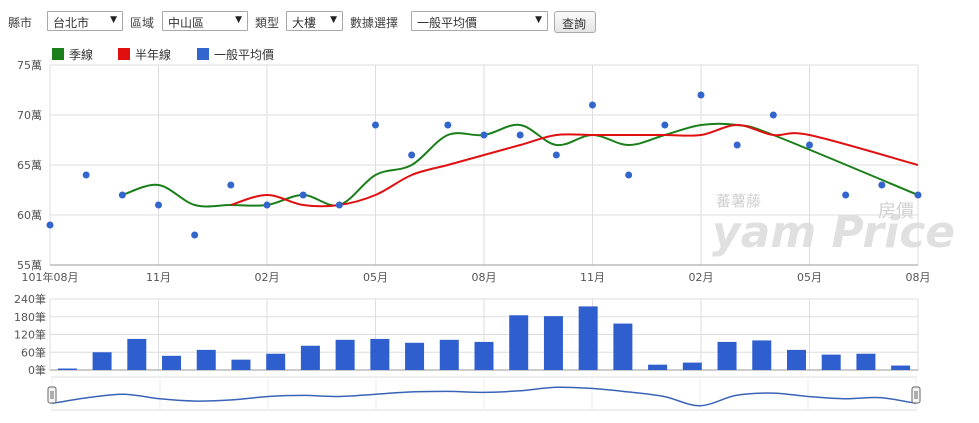 The image size is (979, 423). I want to click on type-select-value: 大樓, so click(304, 23).